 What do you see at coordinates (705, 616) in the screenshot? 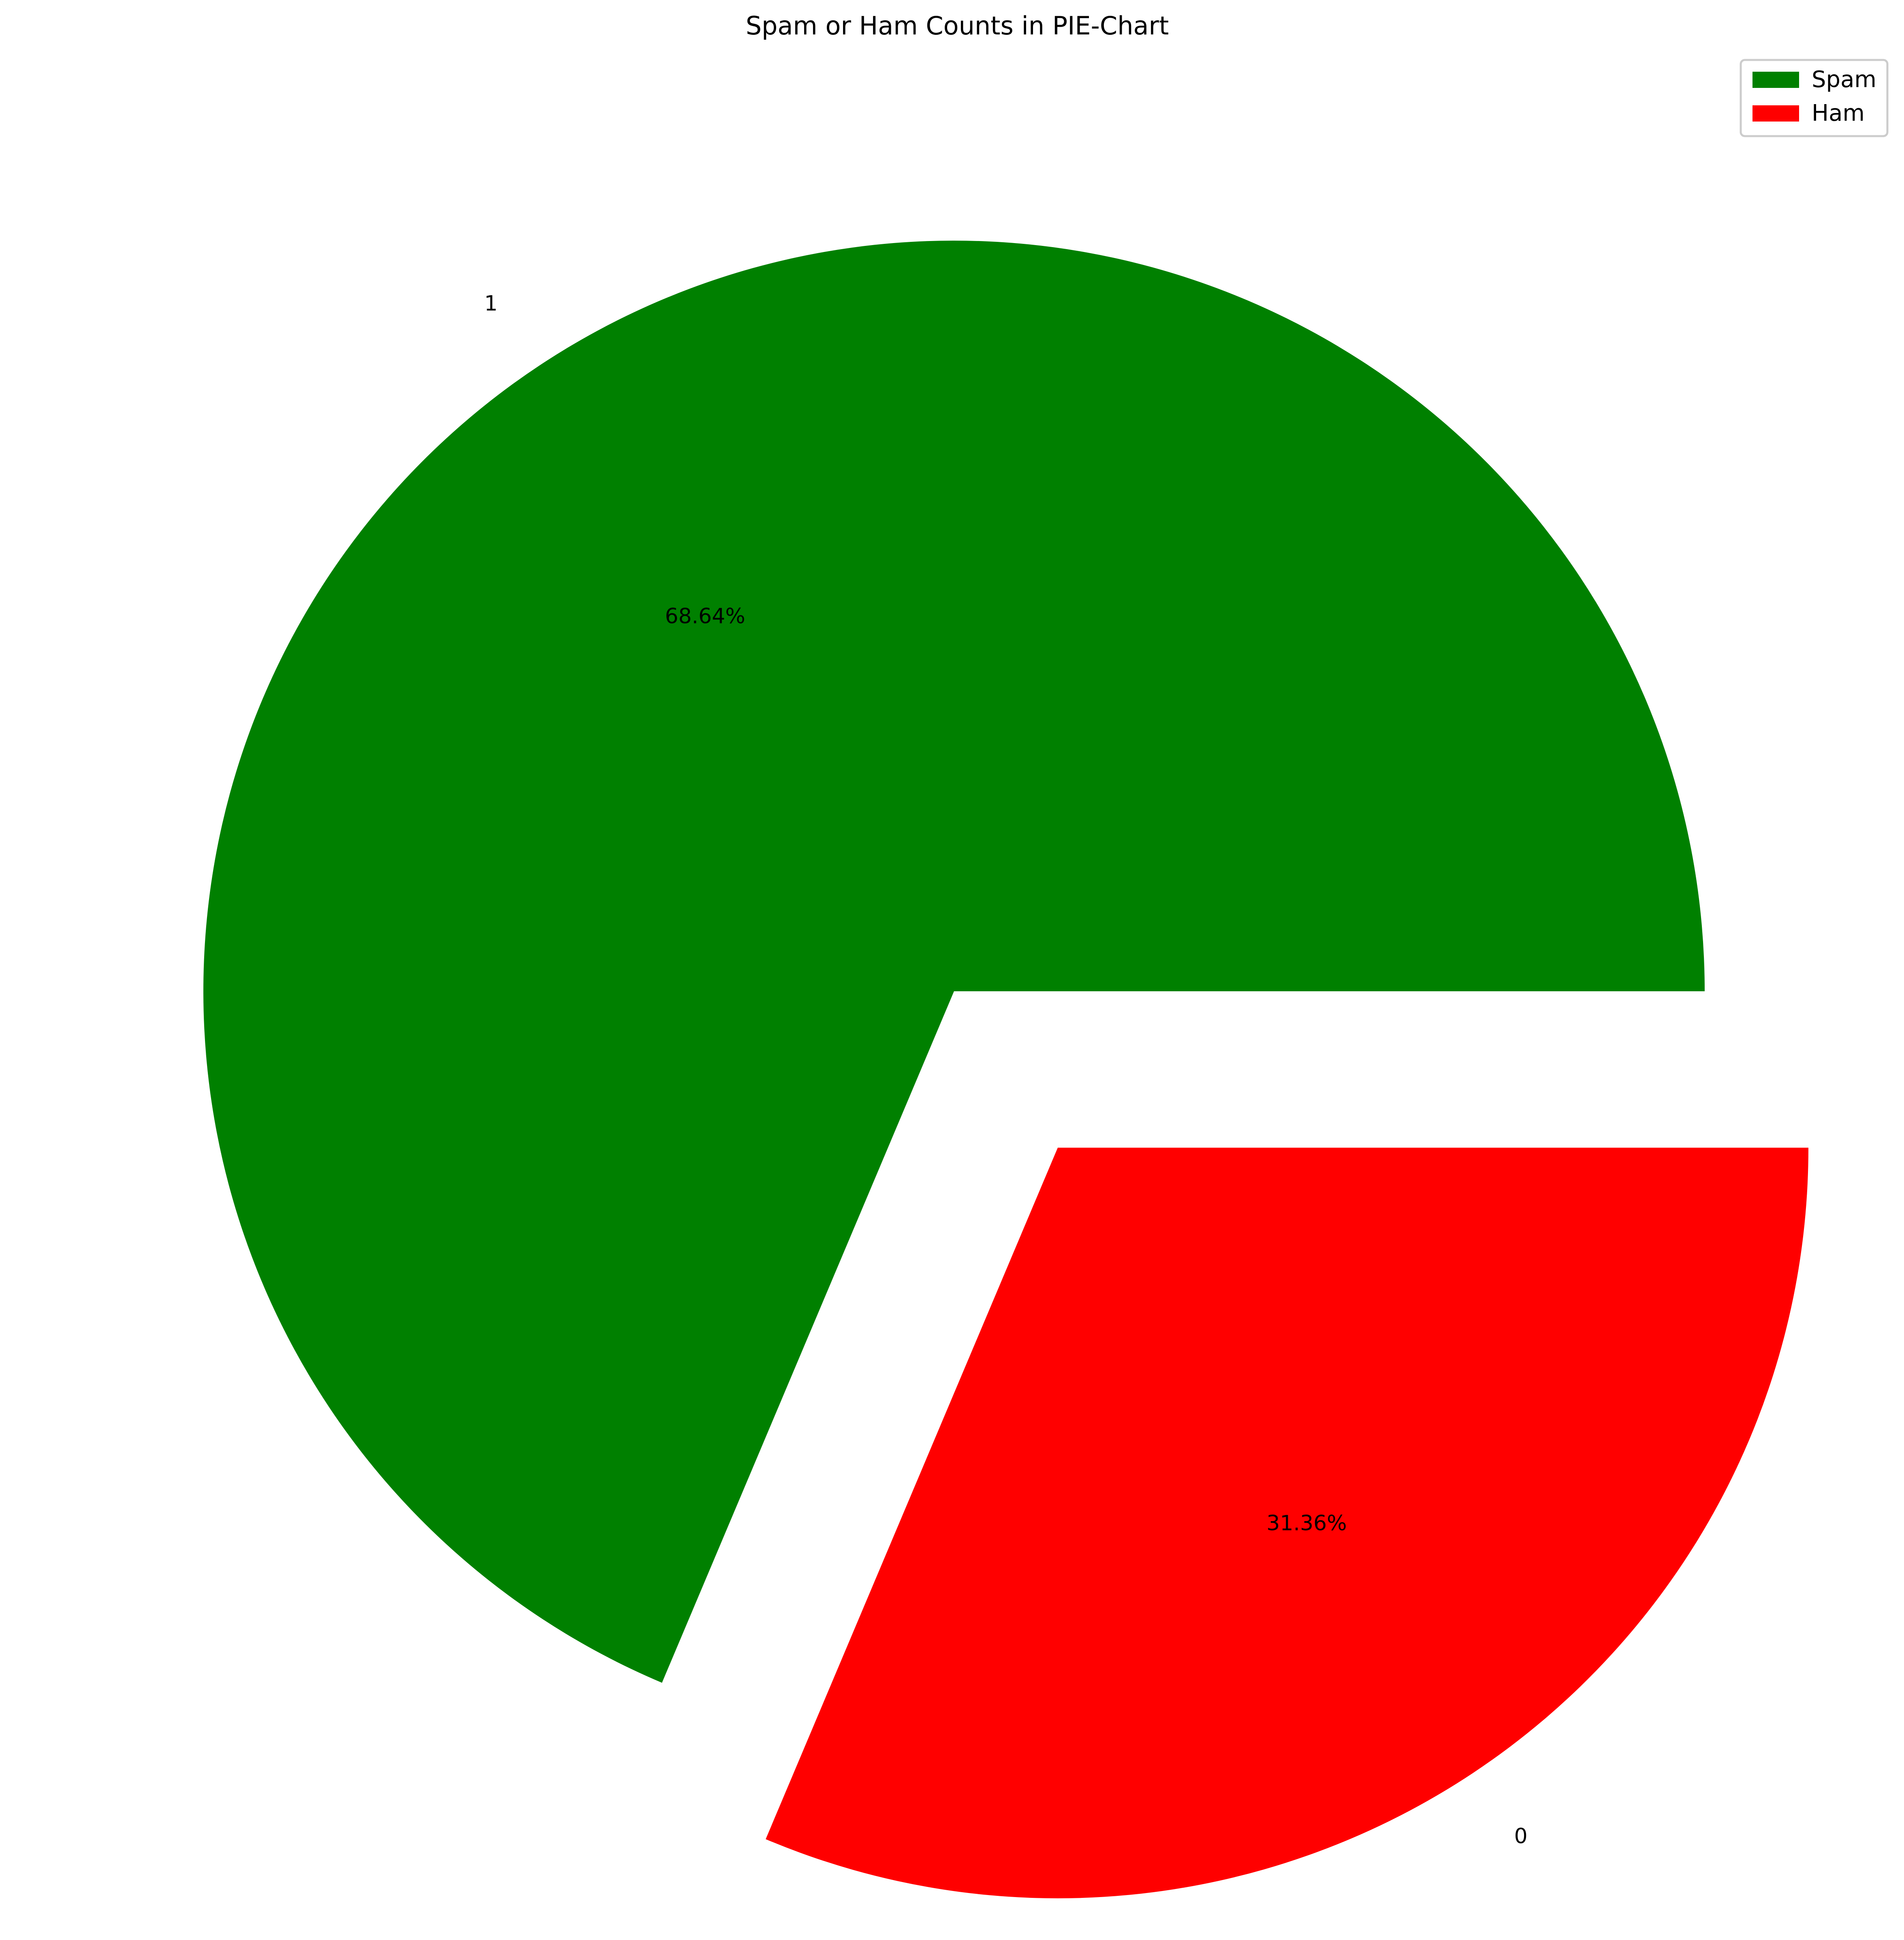
I see `slice-percent-label: 68.64%` at bounding box center [705, 616].